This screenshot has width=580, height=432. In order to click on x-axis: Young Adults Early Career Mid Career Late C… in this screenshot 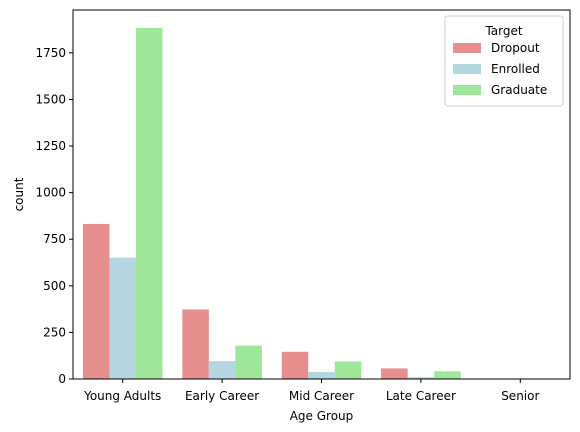, I will do `click(311, 391)`.